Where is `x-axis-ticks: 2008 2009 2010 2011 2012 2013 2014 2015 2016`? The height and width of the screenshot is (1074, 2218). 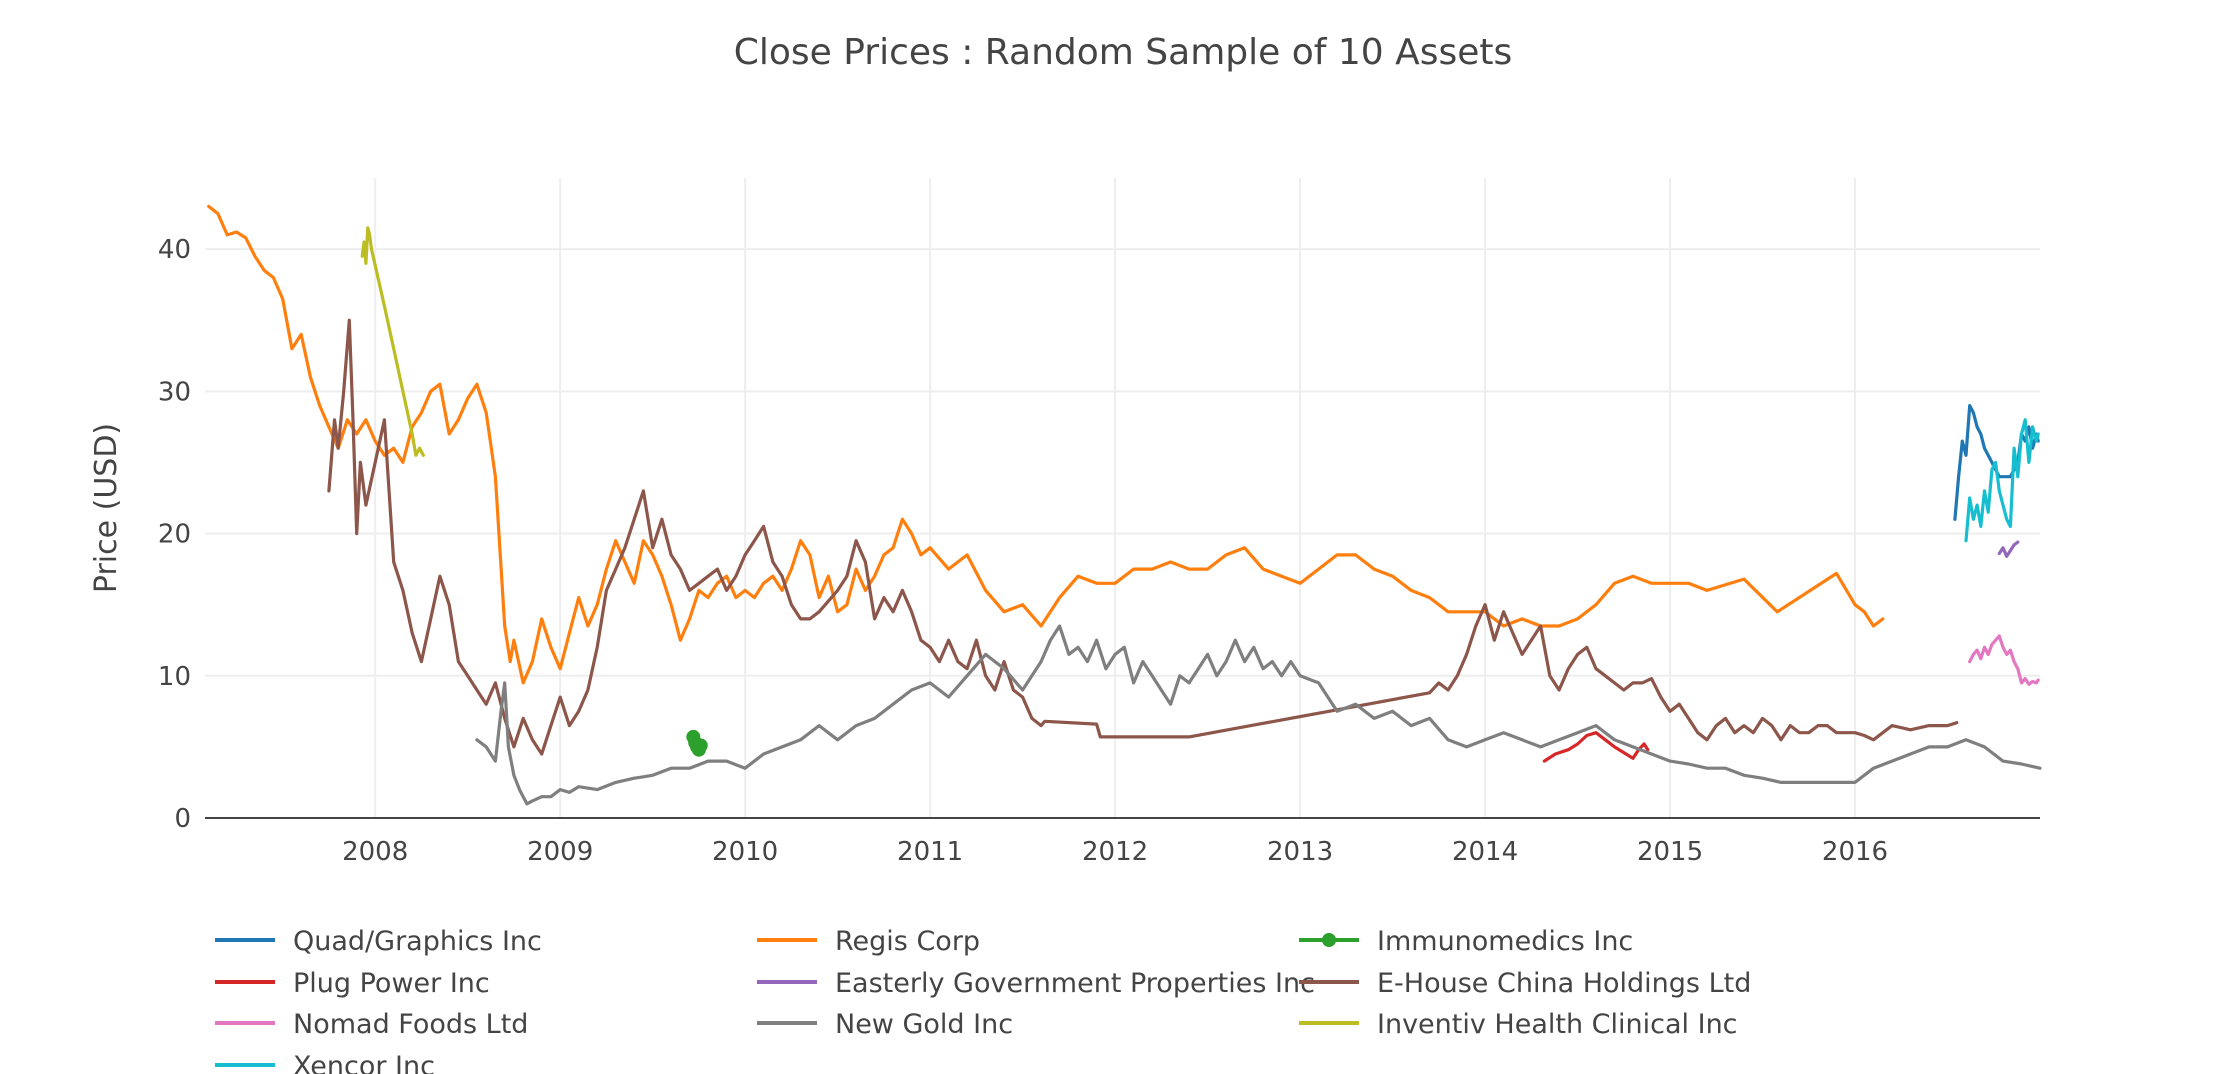
x-axis-ticks: 2008 2009 2010 2011 2012 2013 2014 2015 2016 is located at coordinates (1115, 852).